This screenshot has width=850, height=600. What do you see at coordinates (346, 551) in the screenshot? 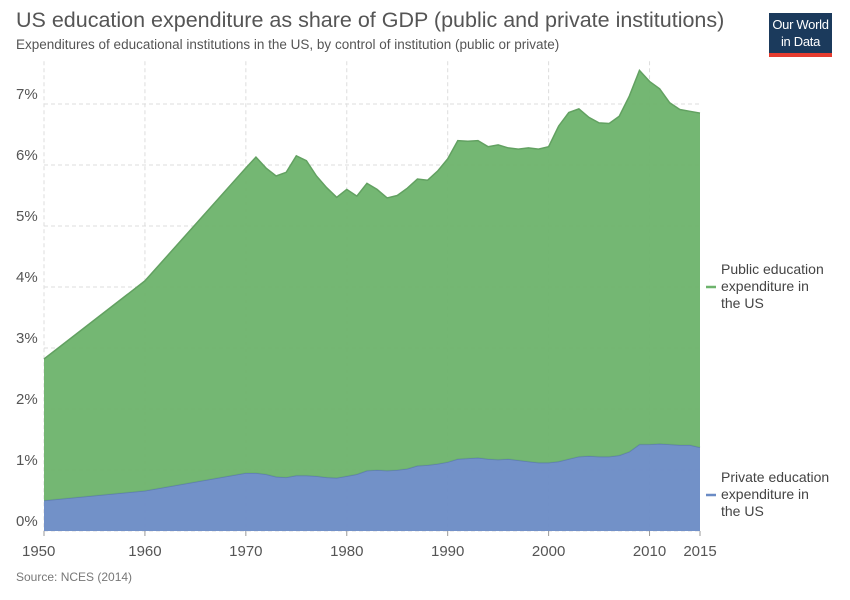
I see `x-tick-label: 1980` at bounding box center [346, 551].